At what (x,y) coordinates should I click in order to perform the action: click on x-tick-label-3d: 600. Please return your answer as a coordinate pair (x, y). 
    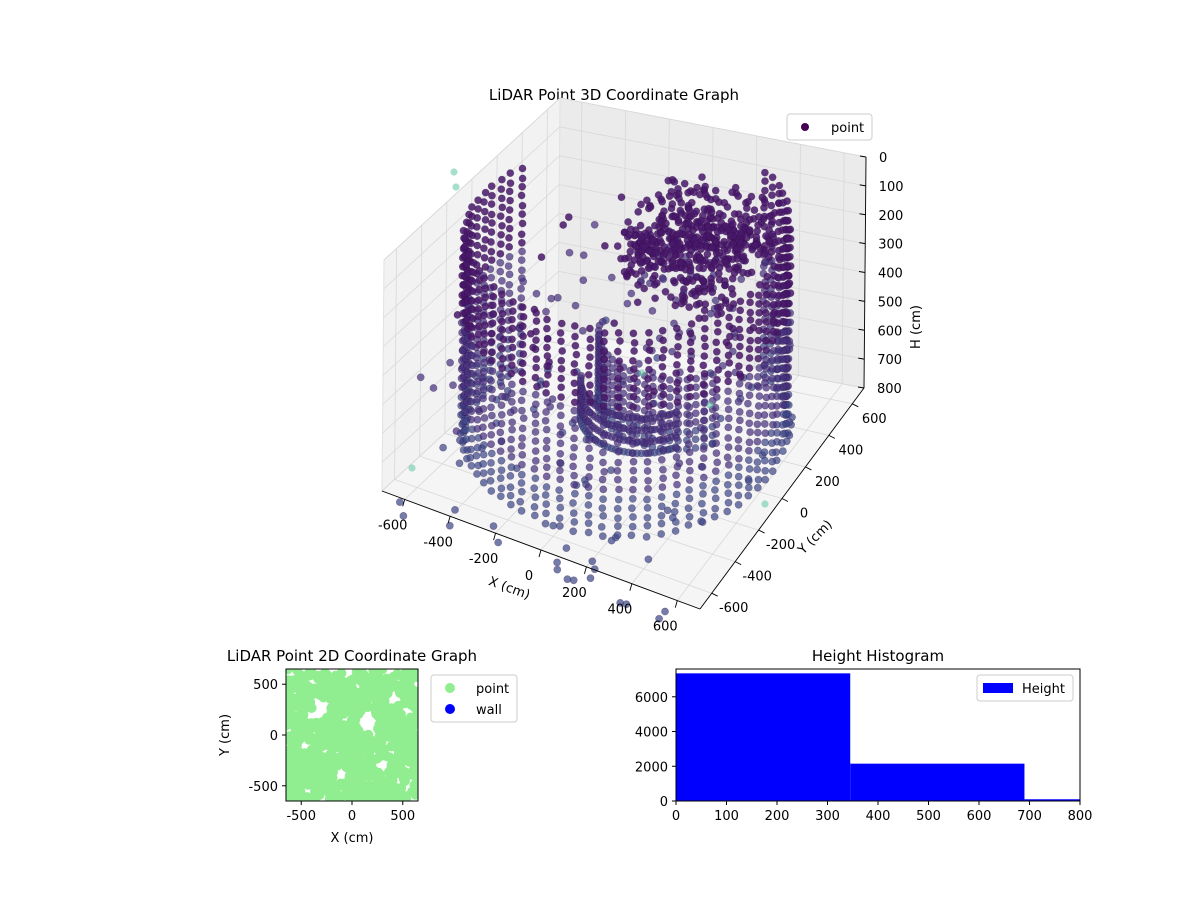
    Looking at the image, I should click on (665, 627).